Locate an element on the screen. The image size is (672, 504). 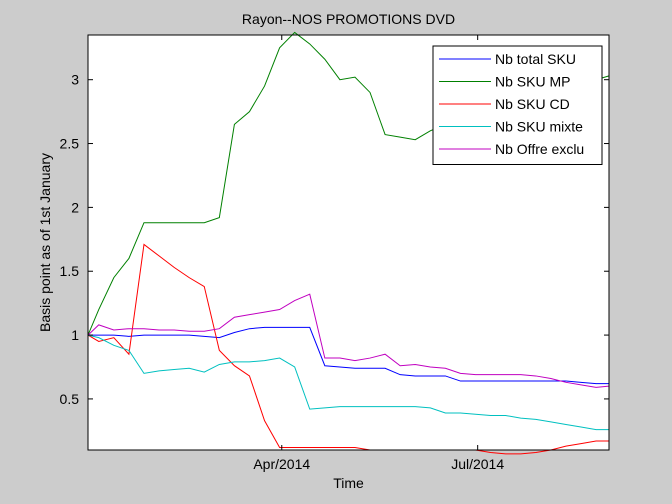
y-tick-label: 3 is located at coordinates (75, 80).